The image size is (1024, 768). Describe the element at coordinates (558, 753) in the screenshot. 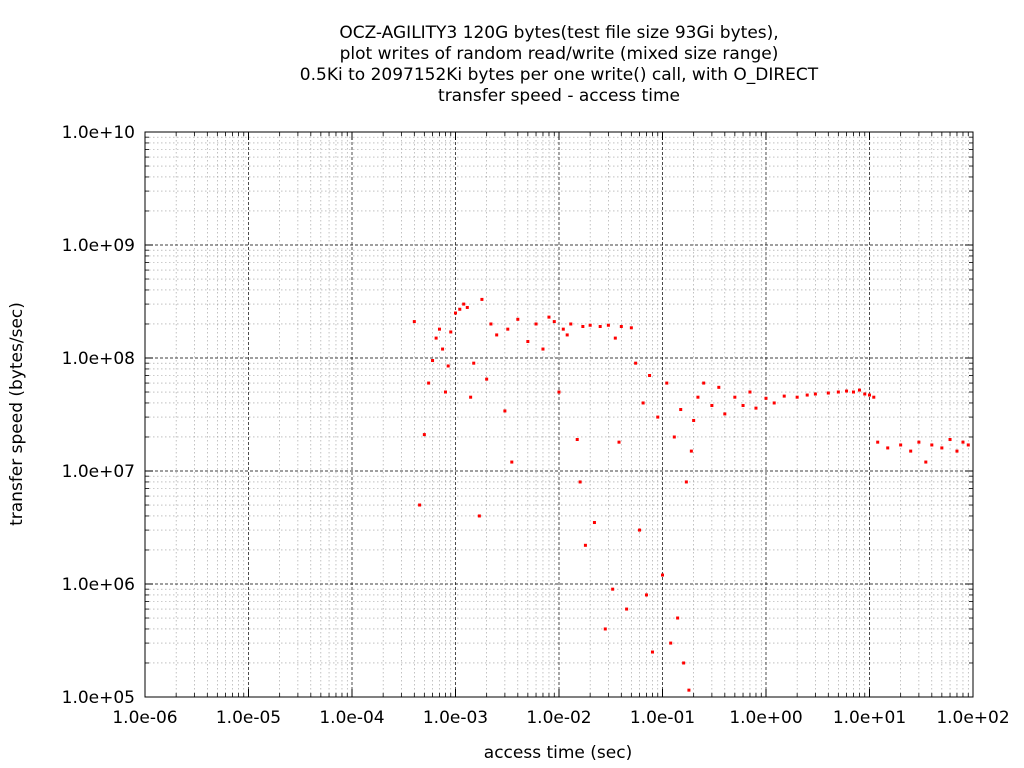

I see `x-axis-label: access time (sec)` at that location.